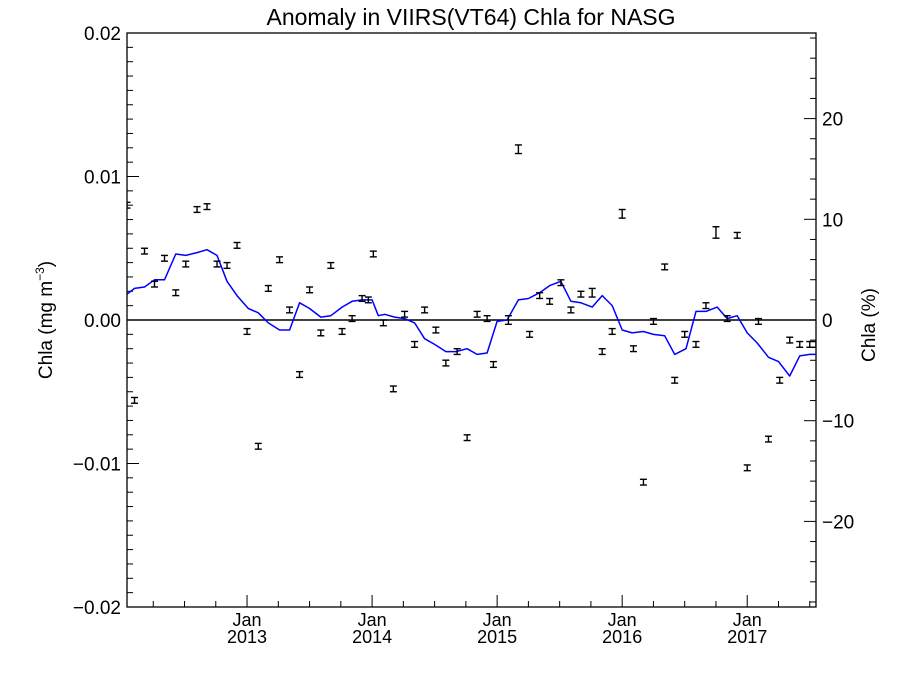 The image size is (900, 675). I want to click on y-left-tick-label: −0.02, so click(97, 608).